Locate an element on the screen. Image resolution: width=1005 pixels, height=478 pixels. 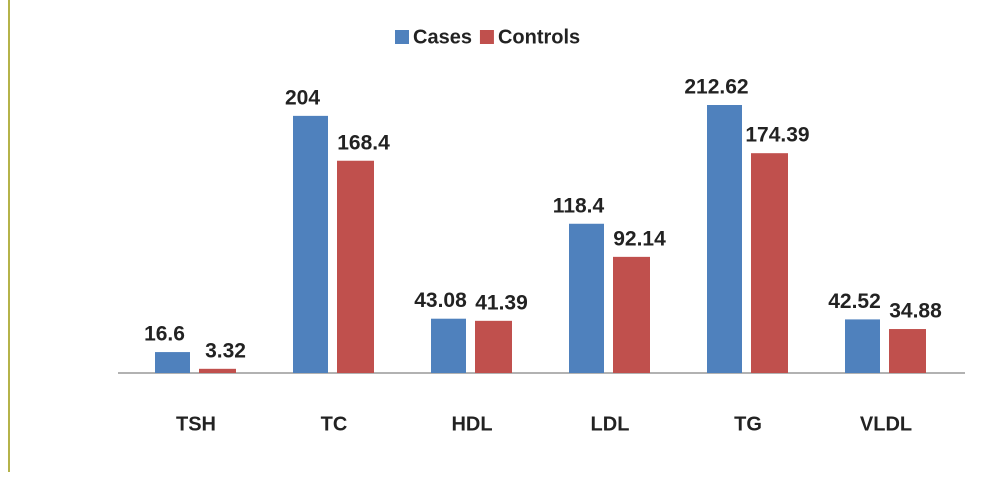
x-tick-label: HDL is located at coordinates (471, 424).